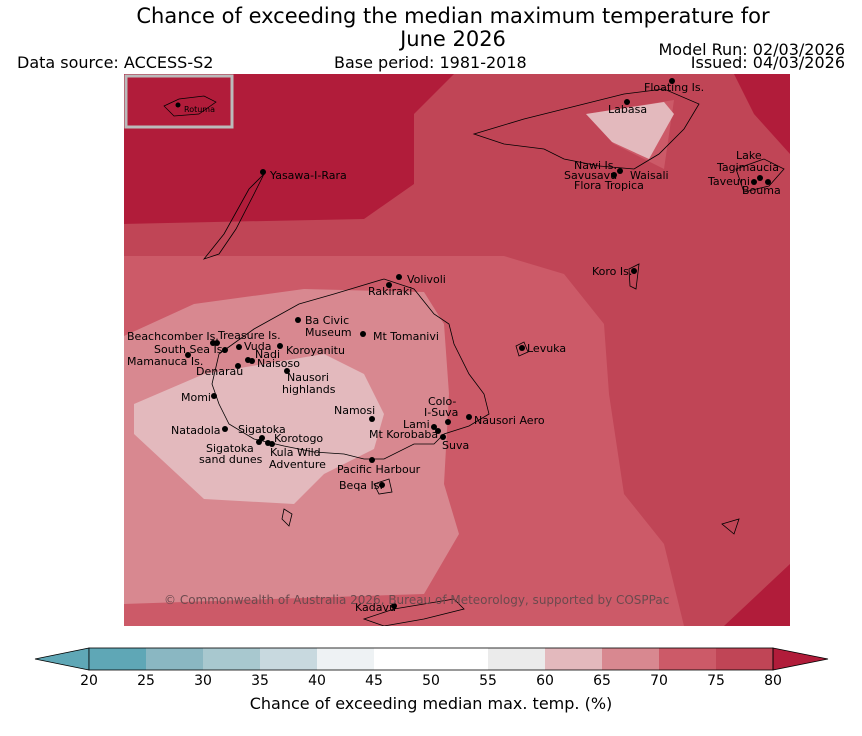 This screenshot has height=736, width=862. Describe the element at coordinates (267, 354) in the screenshot. I see `label-nadi: Nadi` at that location.